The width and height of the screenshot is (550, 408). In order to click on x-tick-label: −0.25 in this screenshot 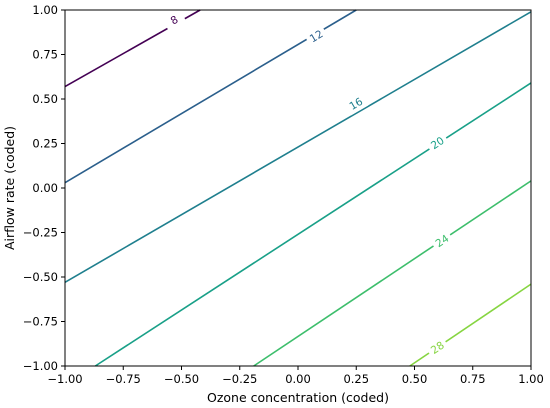, I will do `click(239, 379)`.